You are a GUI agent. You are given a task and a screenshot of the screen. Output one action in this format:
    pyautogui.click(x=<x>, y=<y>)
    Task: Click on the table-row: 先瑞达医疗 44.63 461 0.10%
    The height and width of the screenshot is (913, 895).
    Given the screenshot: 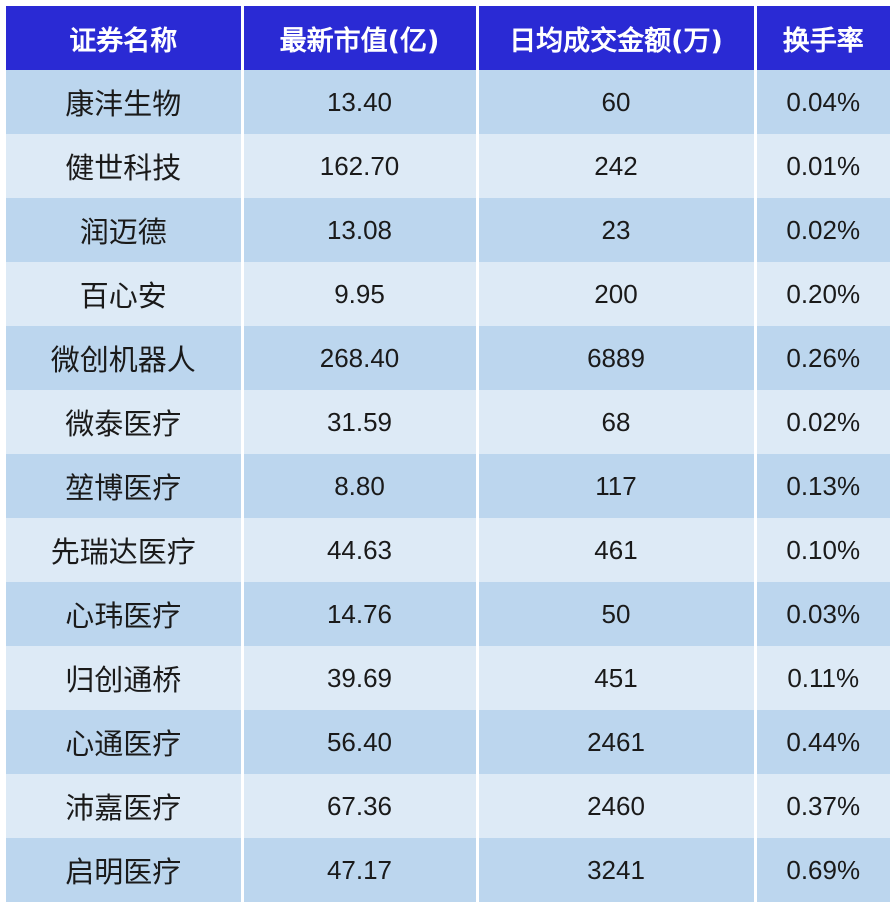 What is the action you would take?
    pyautogui.click(x=448, y=550)
    